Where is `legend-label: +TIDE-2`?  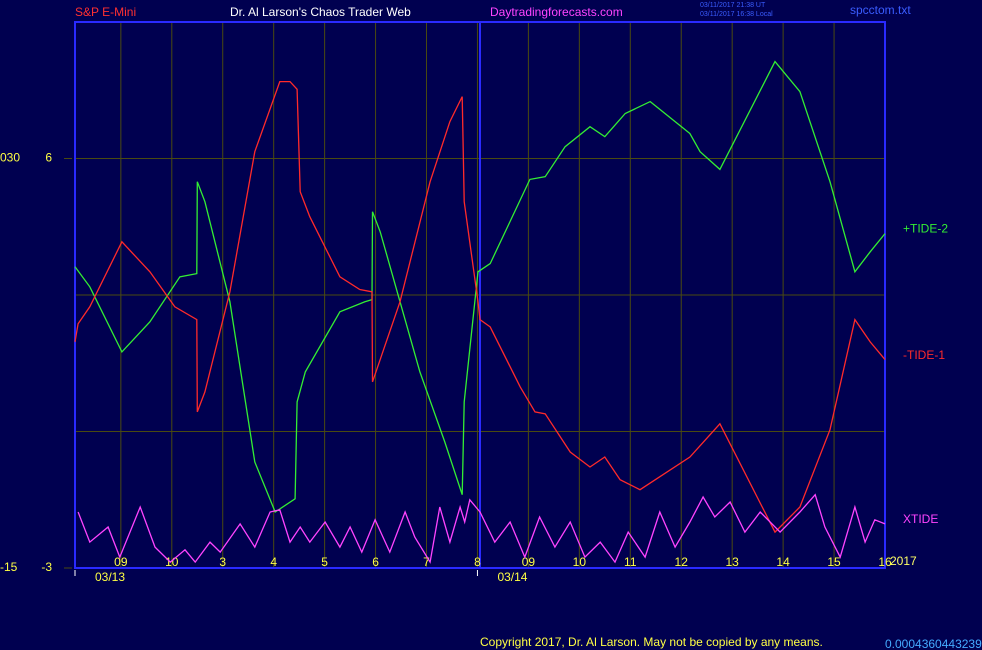 legend-label: +TIDE-2 is located at coordinates (925, 229).